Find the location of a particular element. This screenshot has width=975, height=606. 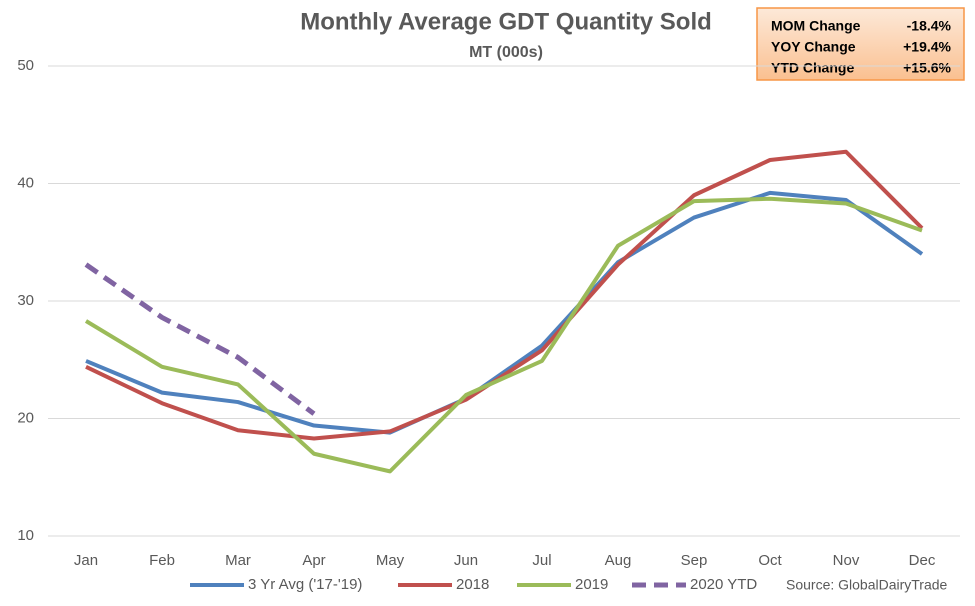

x-tick-label: Dec is located at coordinates (922, 560).